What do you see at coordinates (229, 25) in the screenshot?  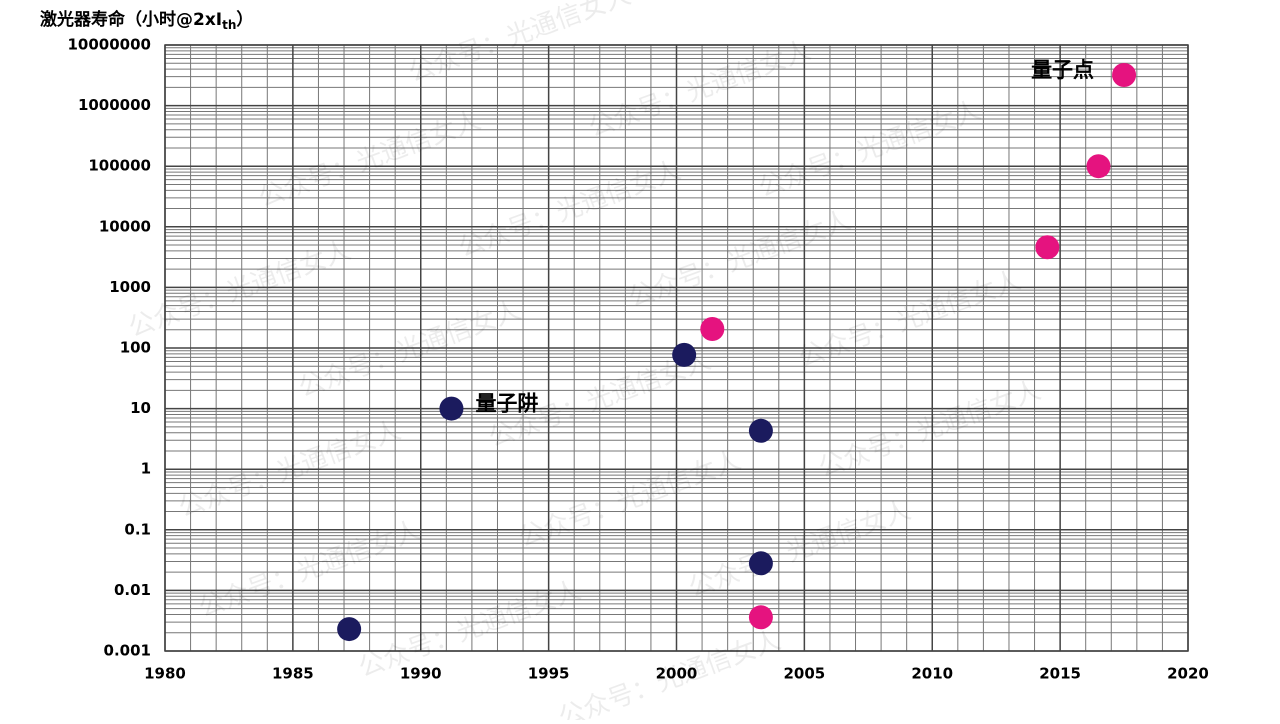 I see `title-subscript: th` at bounding box center [229, 25].